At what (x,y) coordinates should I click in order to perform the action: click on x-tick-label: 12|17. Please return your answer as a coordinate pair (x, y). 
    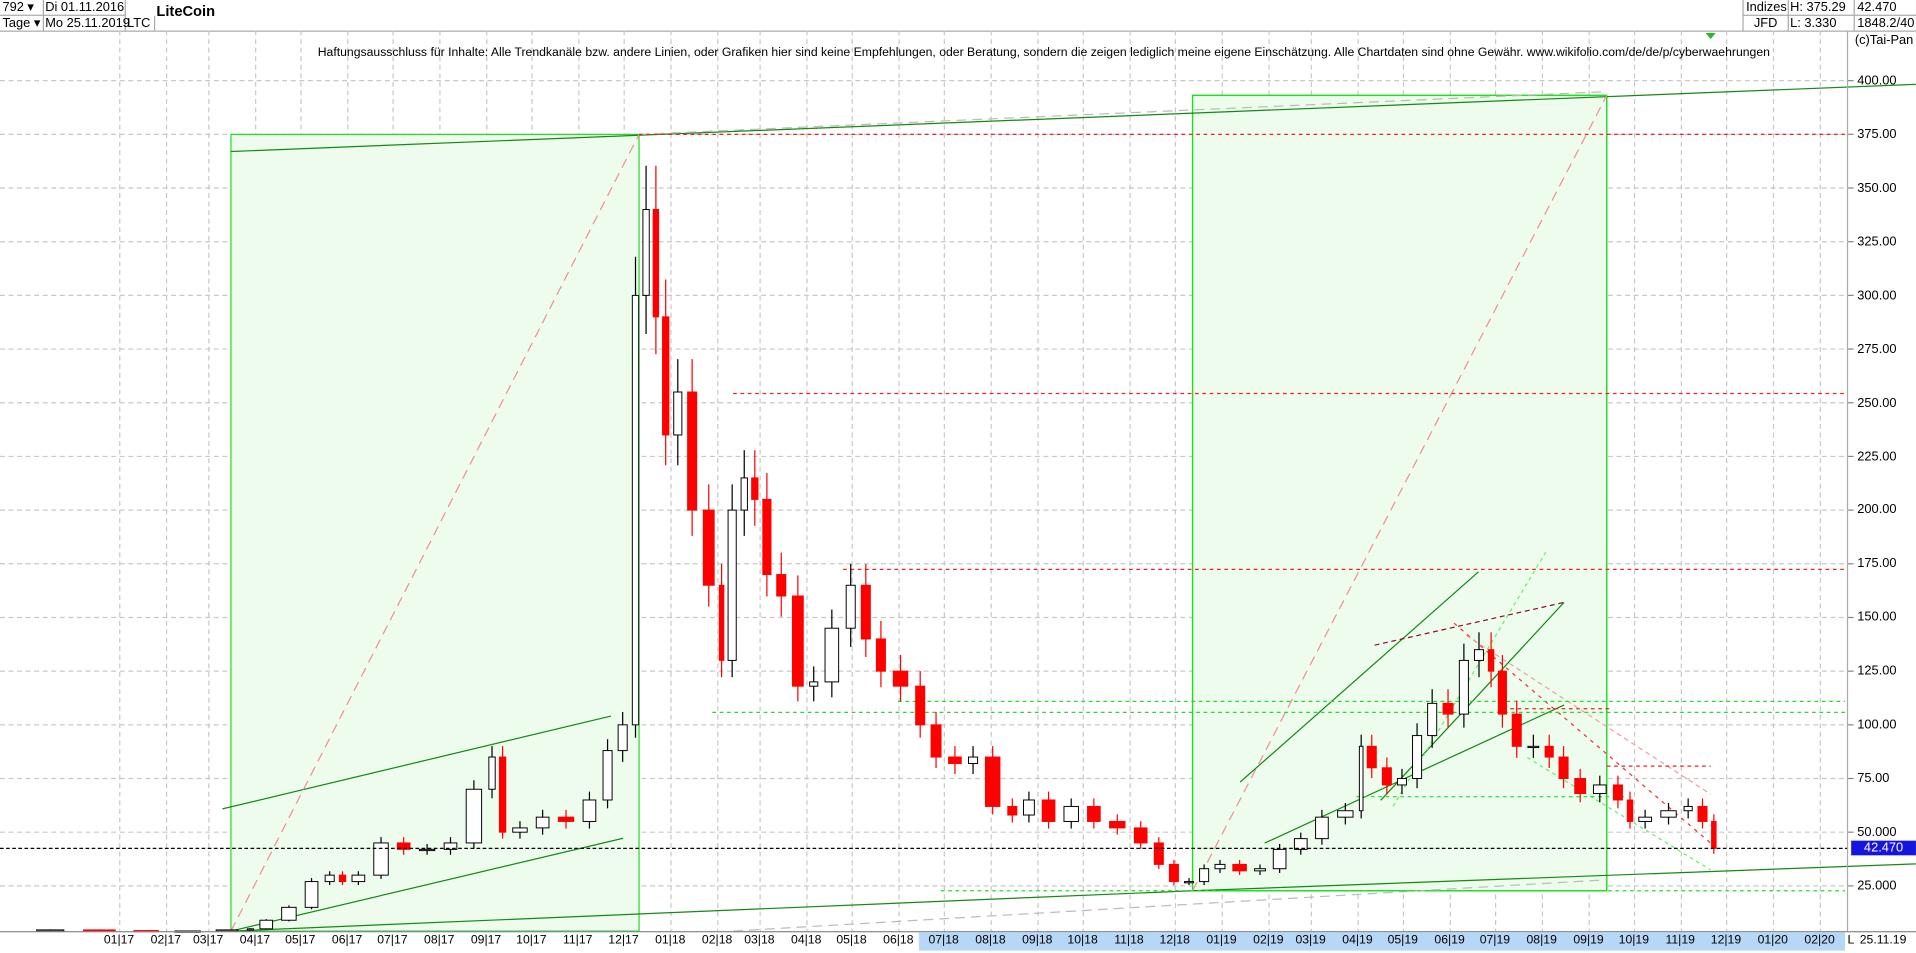
    Looking at the image, I should click on (623, 940).